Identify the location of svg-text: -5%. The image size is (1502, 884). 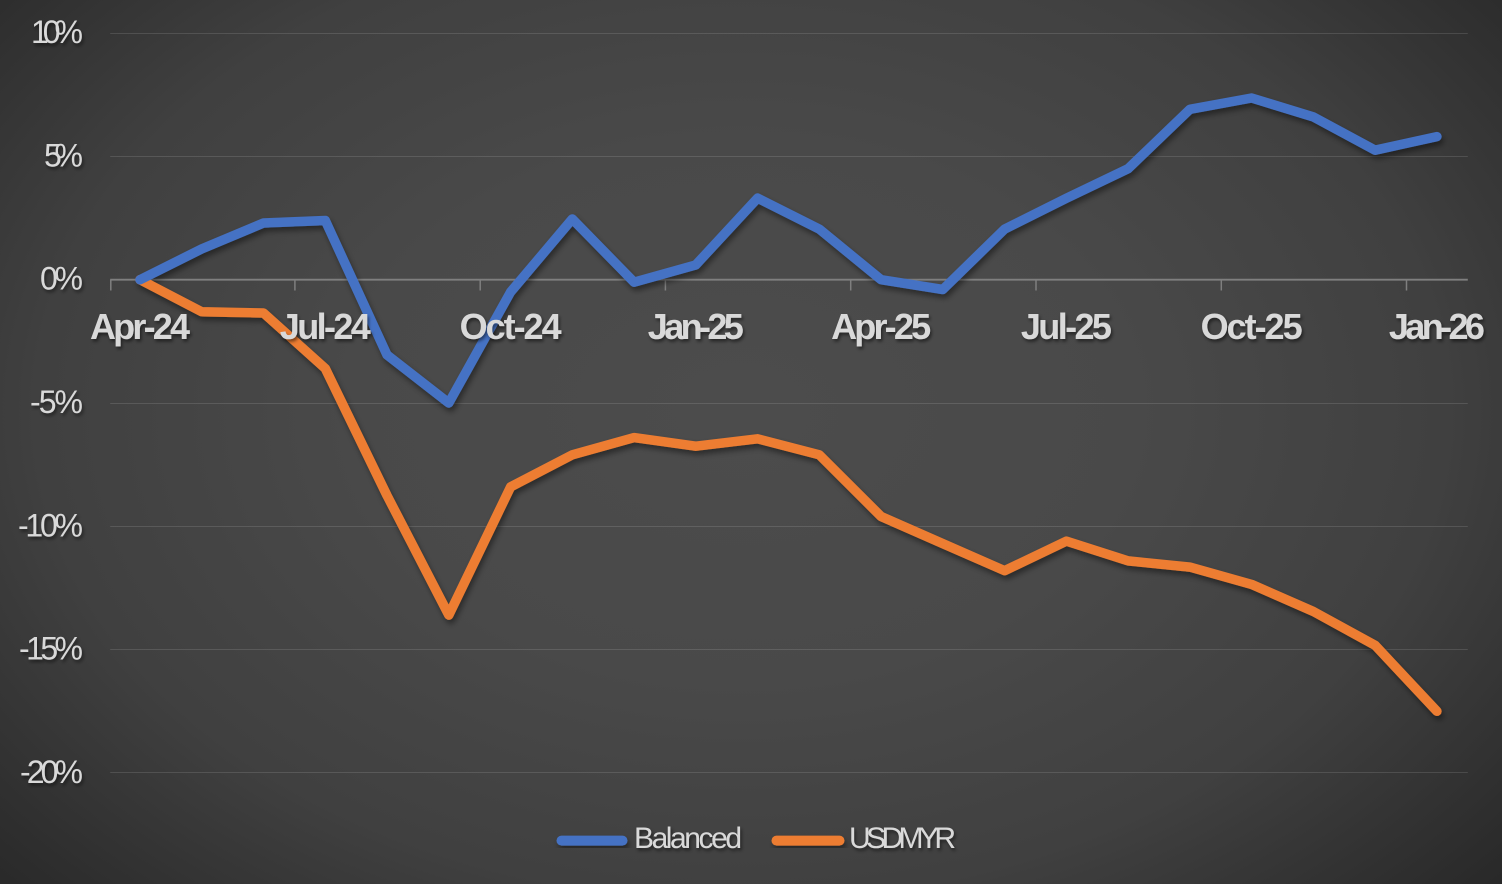
(56, 402).